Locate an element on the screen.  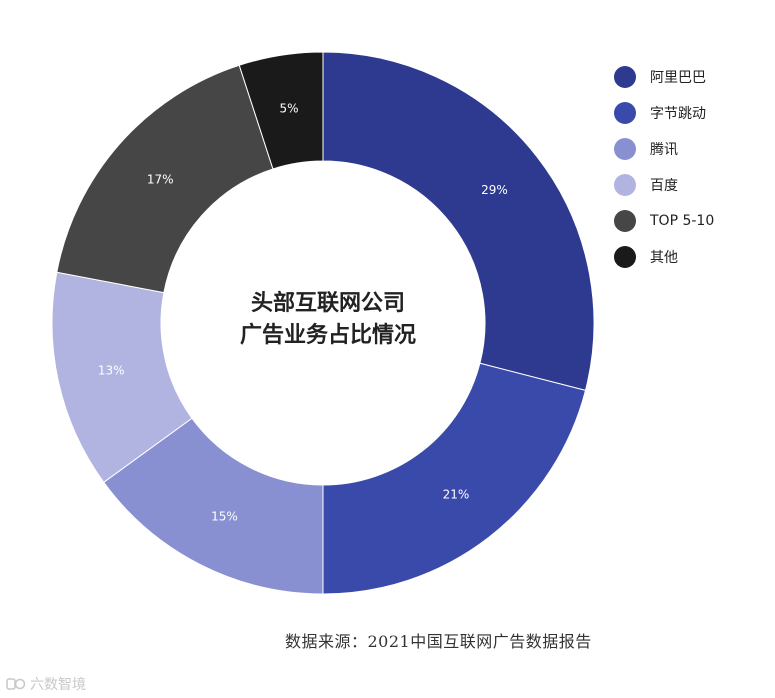
legend: 阿里巴巴字节跳动腾讯百度 TOP 5-10 其他 is located at coordinates (664, 167).